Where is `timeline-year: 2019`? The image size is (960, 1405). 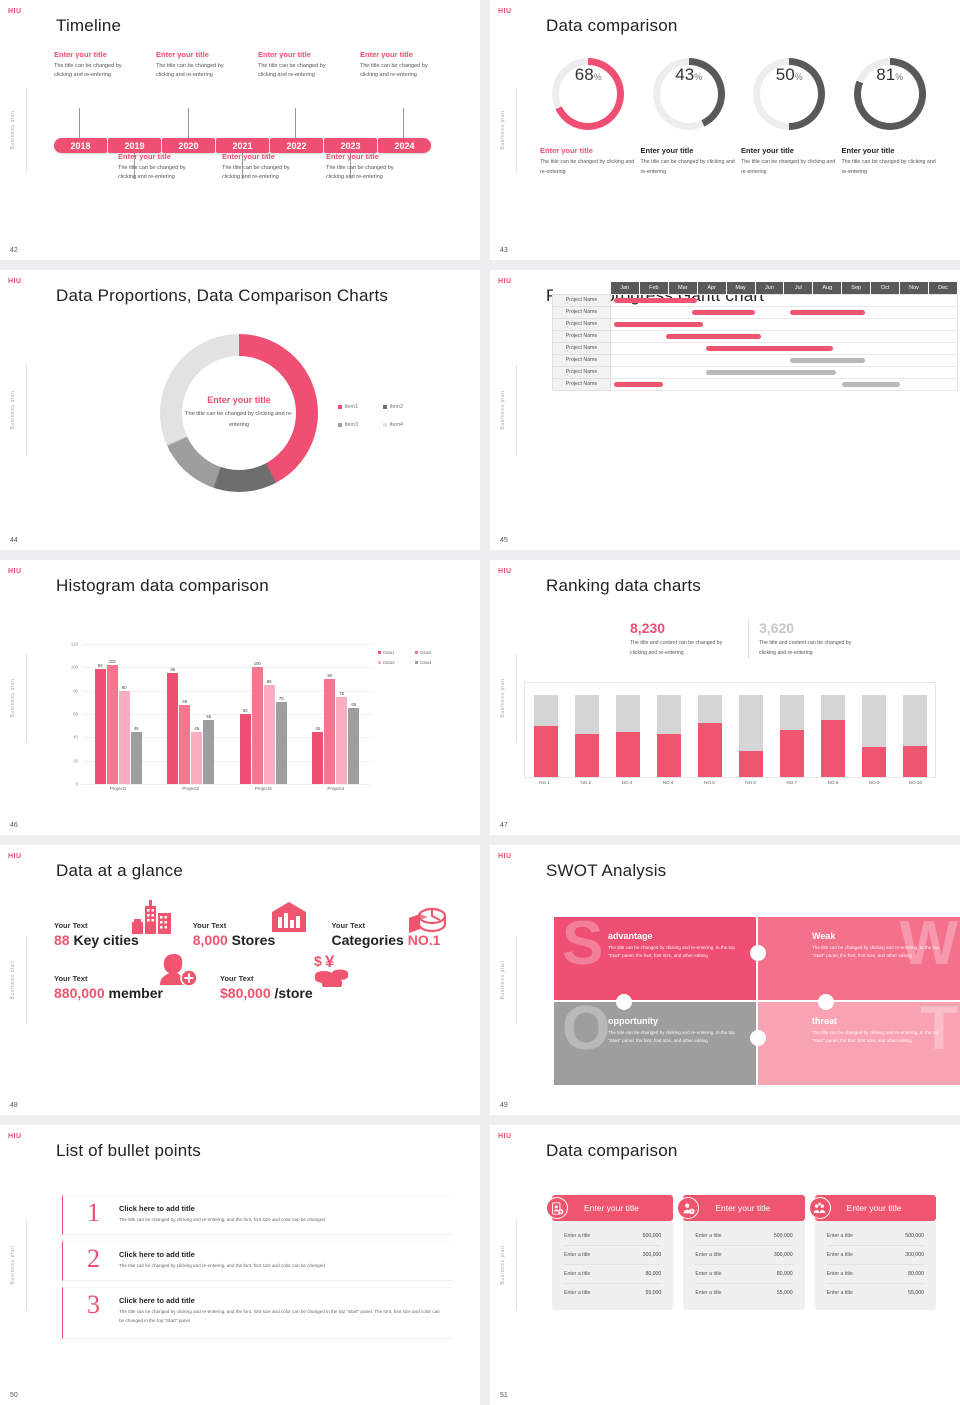 timeline-year: 2019 is located at coordinates (134, 145).